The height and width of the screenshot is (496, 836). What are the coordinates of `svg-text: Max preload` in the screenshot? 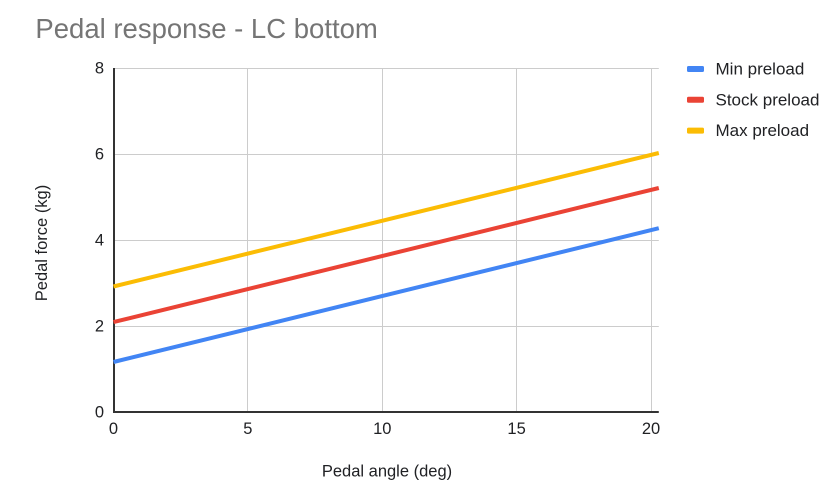 It's located at (763, 130).